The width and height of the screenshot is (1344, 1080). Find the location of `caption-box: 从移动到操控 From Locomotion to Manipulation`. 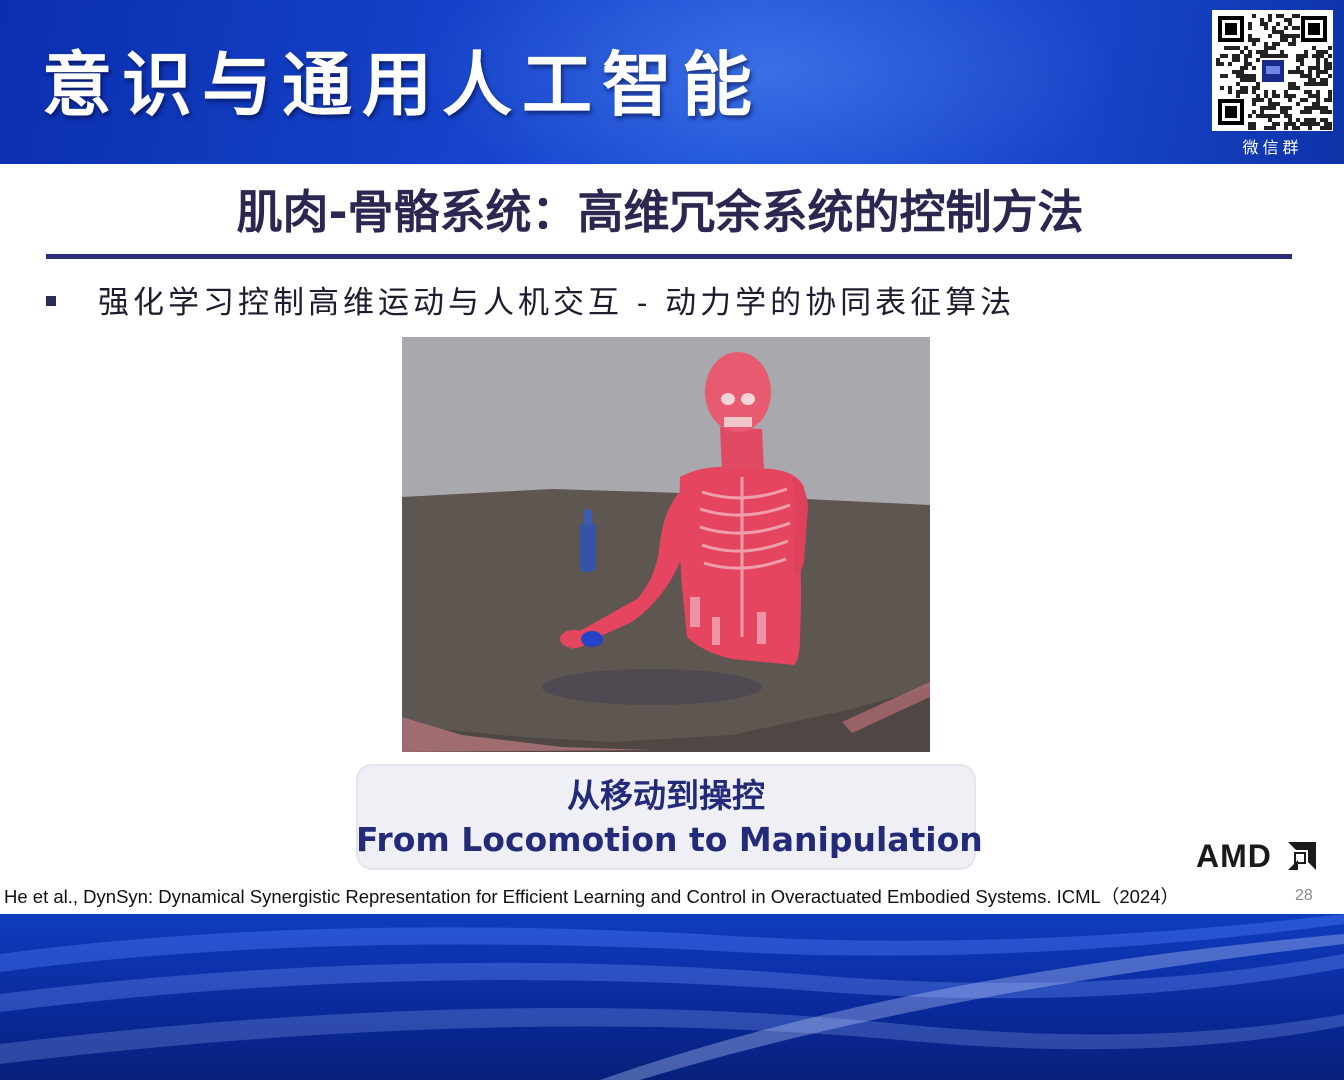

caption-box: 从移动到操控 From Locomotion to Manipulation is located at coordinates (669, 817).